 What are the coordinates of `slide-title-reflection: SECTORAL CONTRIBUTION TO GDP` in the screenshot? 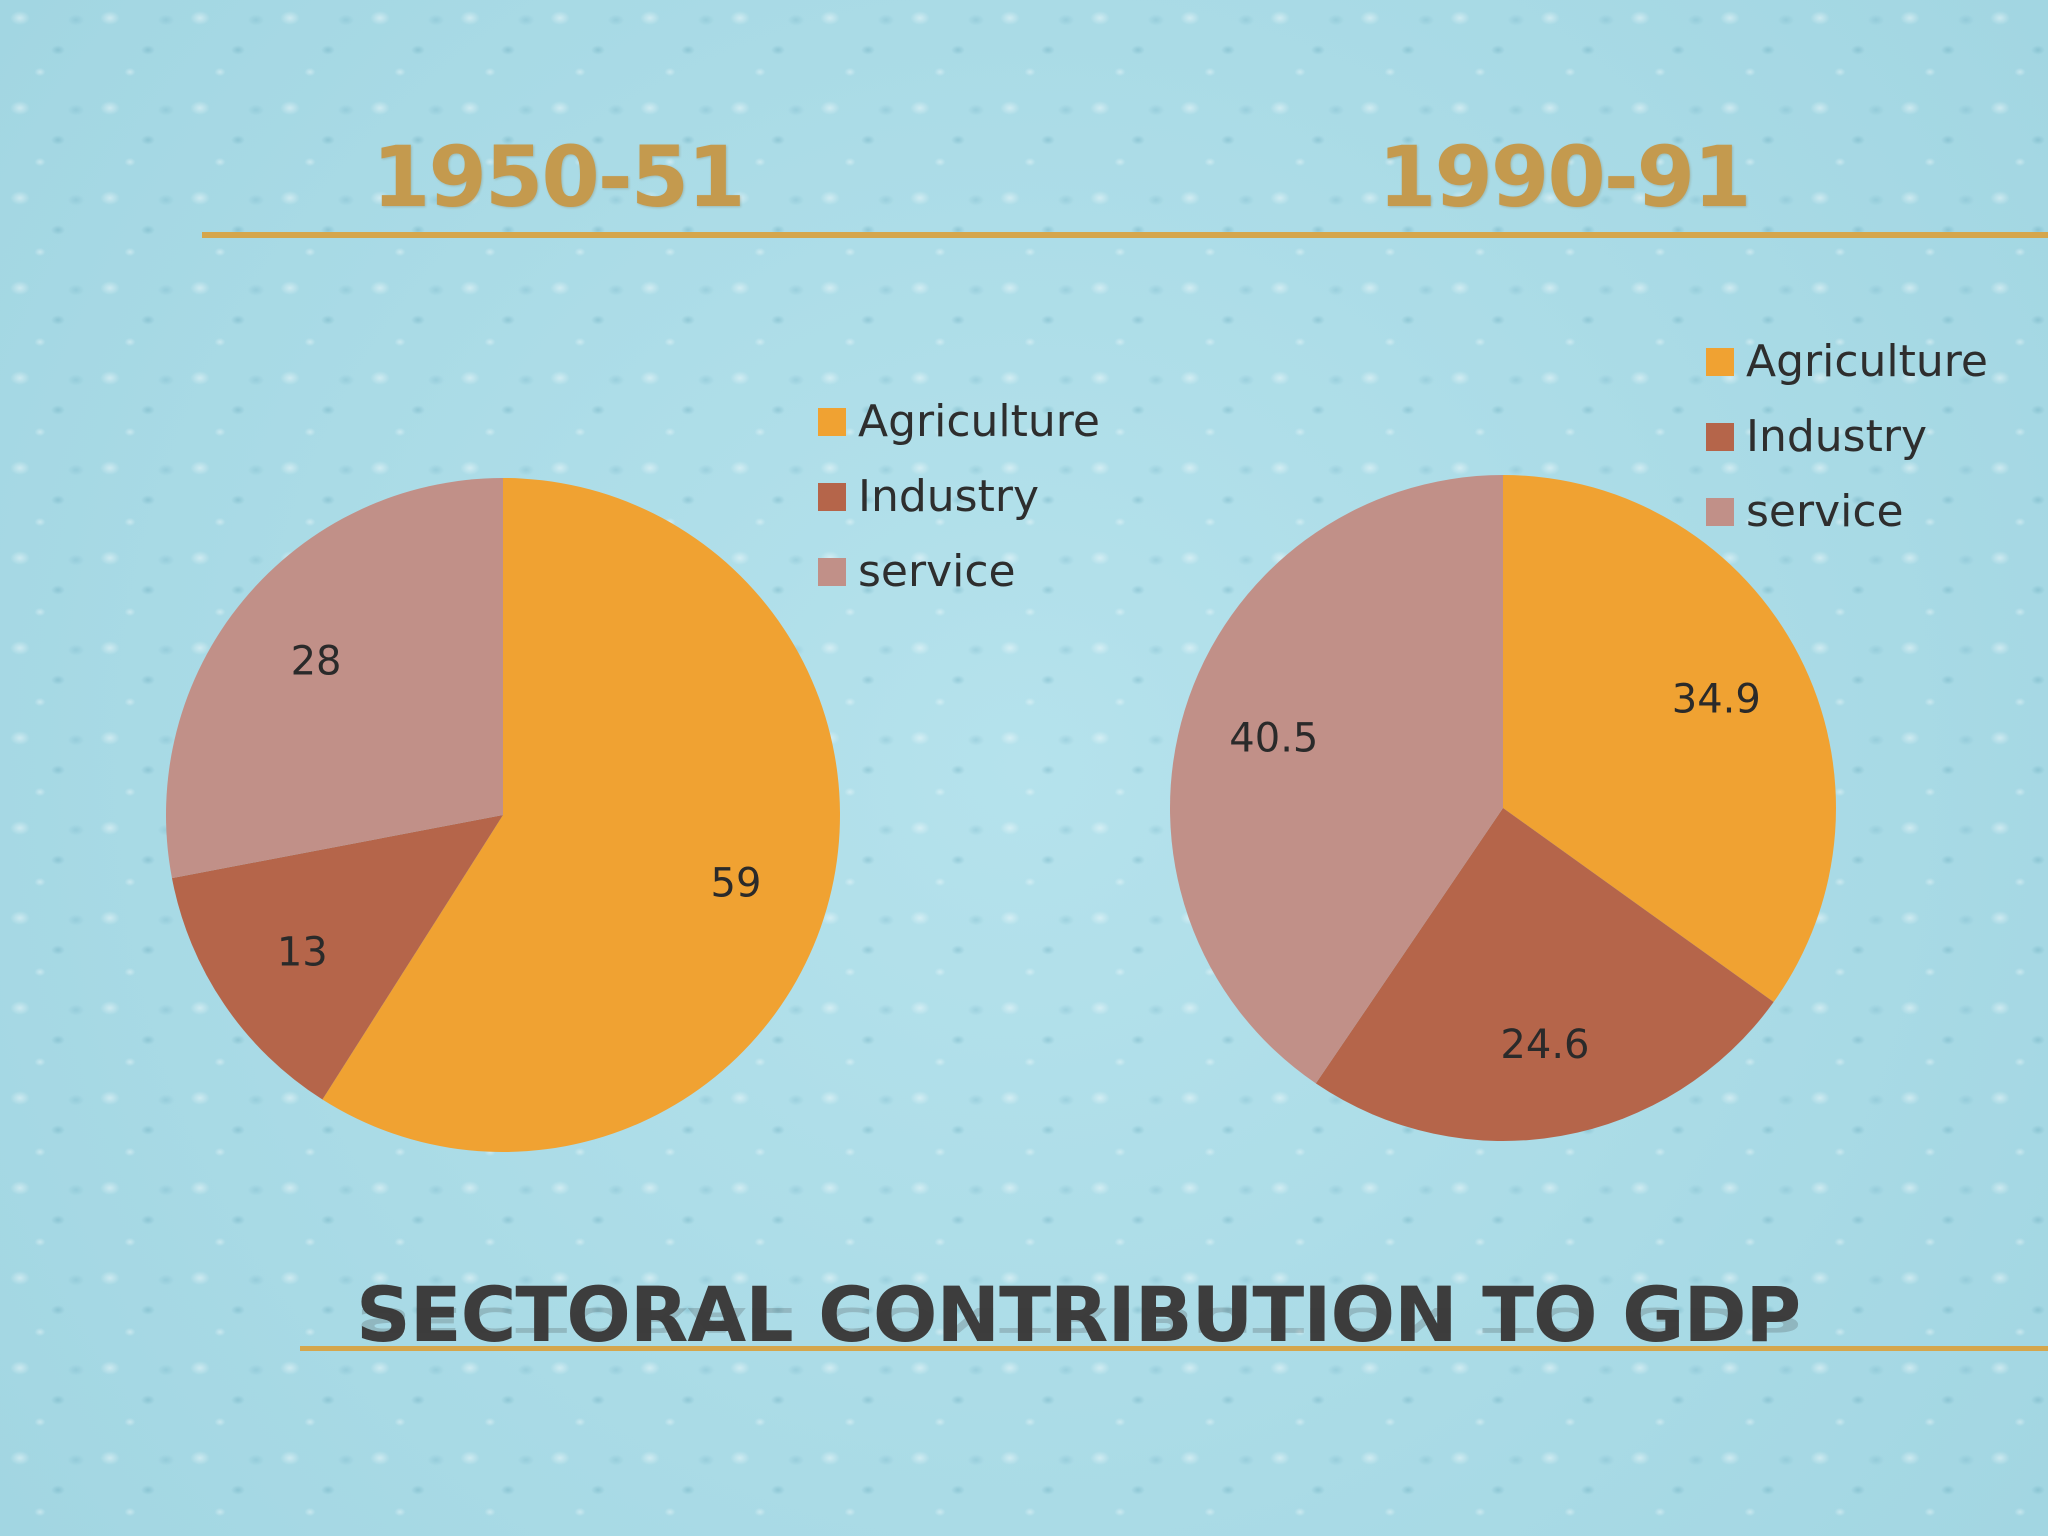 It's located at (1078, 1319).